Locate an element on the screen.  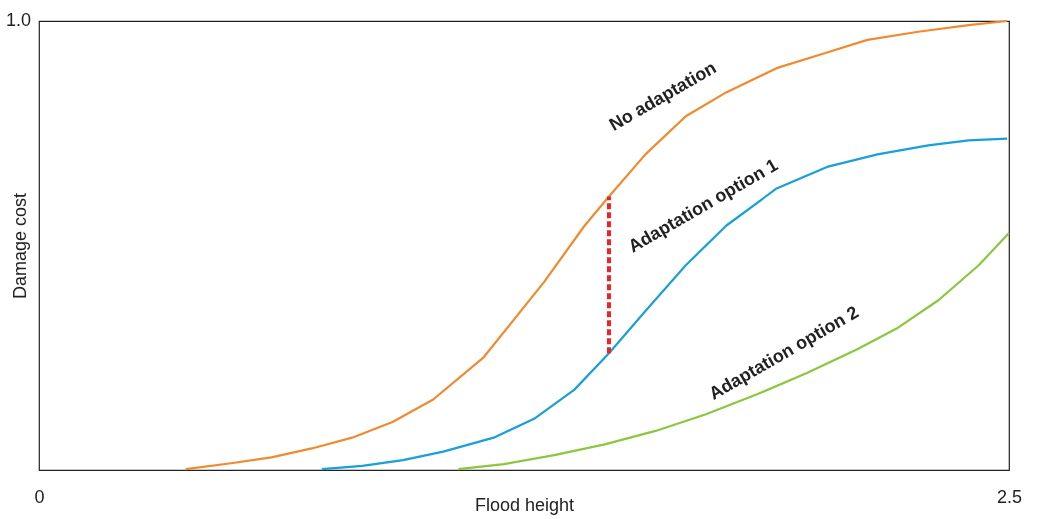
x-tick-label: 2.5 is located at coordinates (1009, 496).